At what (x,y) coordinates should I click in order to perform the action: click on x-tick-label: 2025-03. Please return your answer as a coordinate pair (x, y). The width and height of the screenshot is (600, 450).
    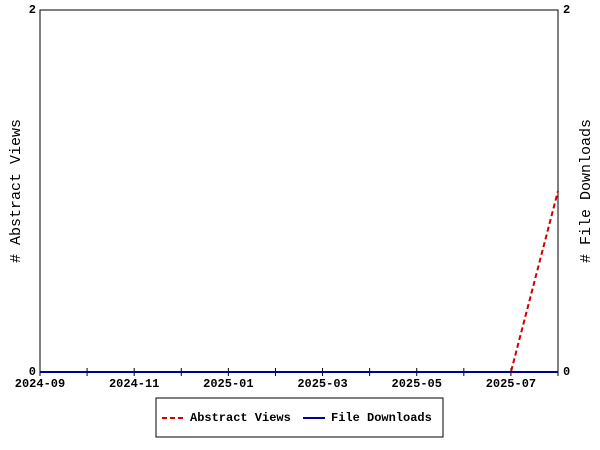
    Looking at the image, I should click on (322, 384).